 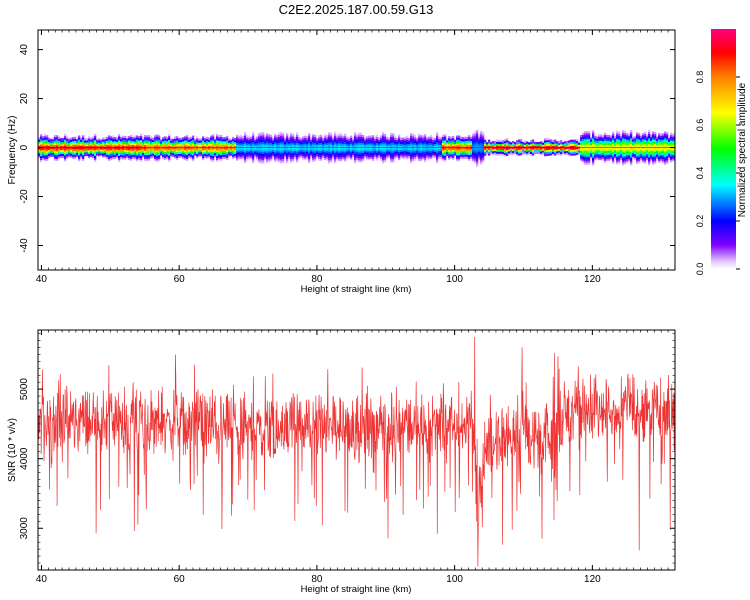 I want to click on colorbar-tick-label: 0.8, so click(x=700, y=77).